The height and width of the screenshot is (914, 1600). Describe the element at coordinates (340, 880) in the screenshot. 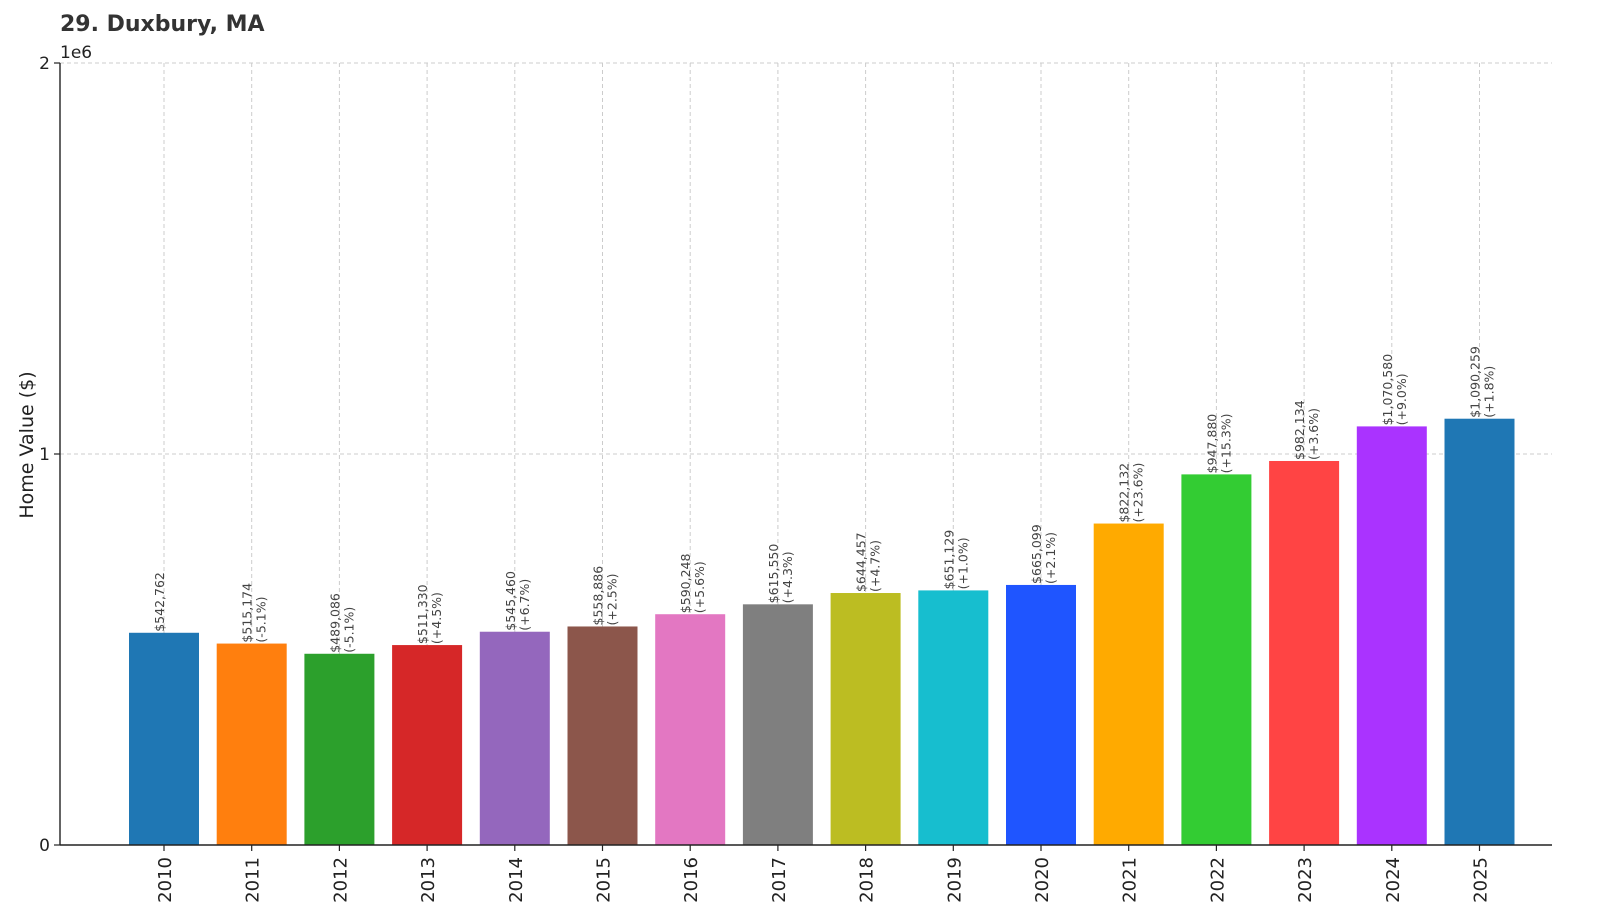

I see `x-tick-label: 2012` at that location.